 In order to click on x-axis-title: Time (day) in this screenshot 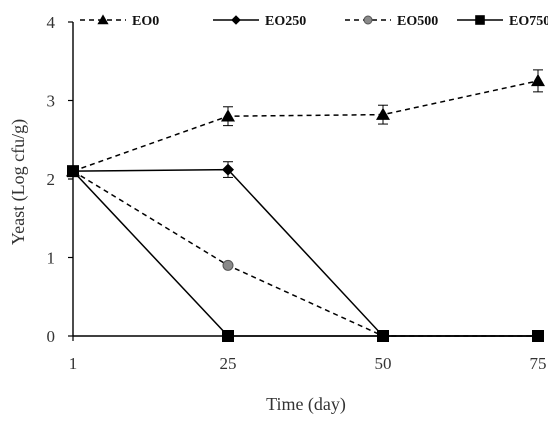, I will do `click(306, 404)`.